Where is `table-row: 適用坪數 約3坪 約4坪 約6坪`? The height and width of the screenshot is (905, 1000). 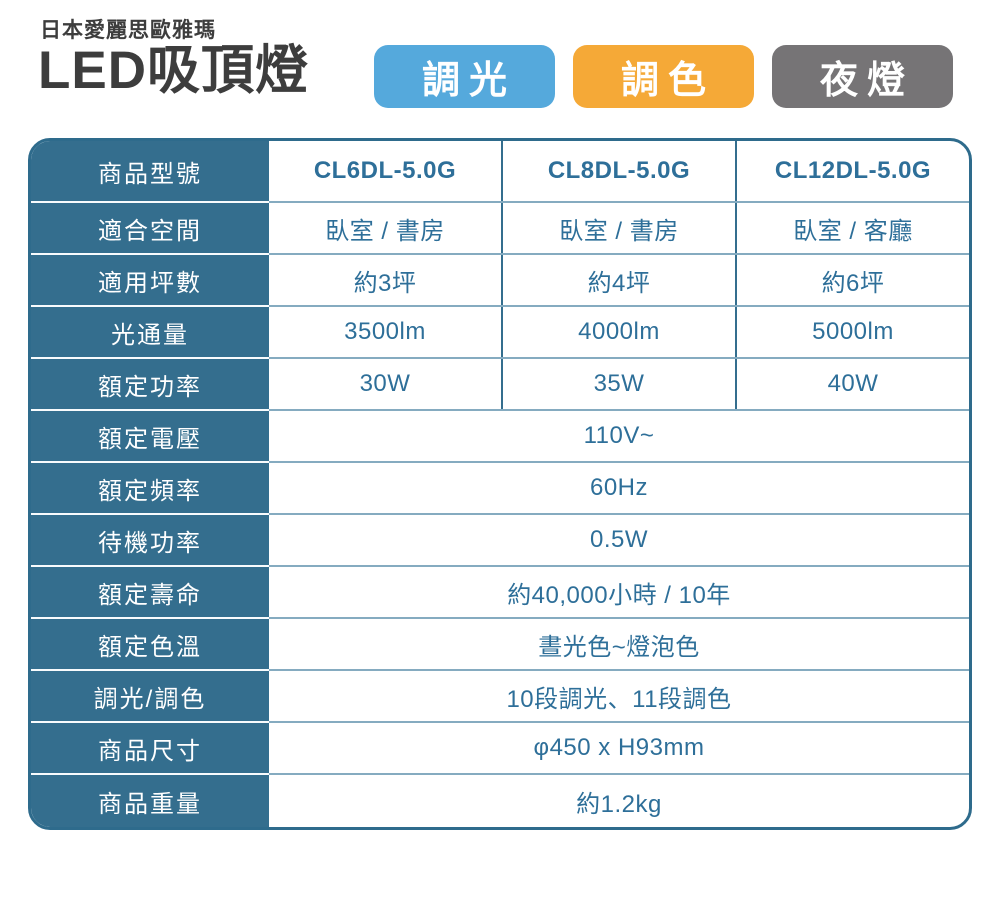 table-row: 適用坪數 約3坪 約4坪 約6坪 is located at coordinates (500, 281).